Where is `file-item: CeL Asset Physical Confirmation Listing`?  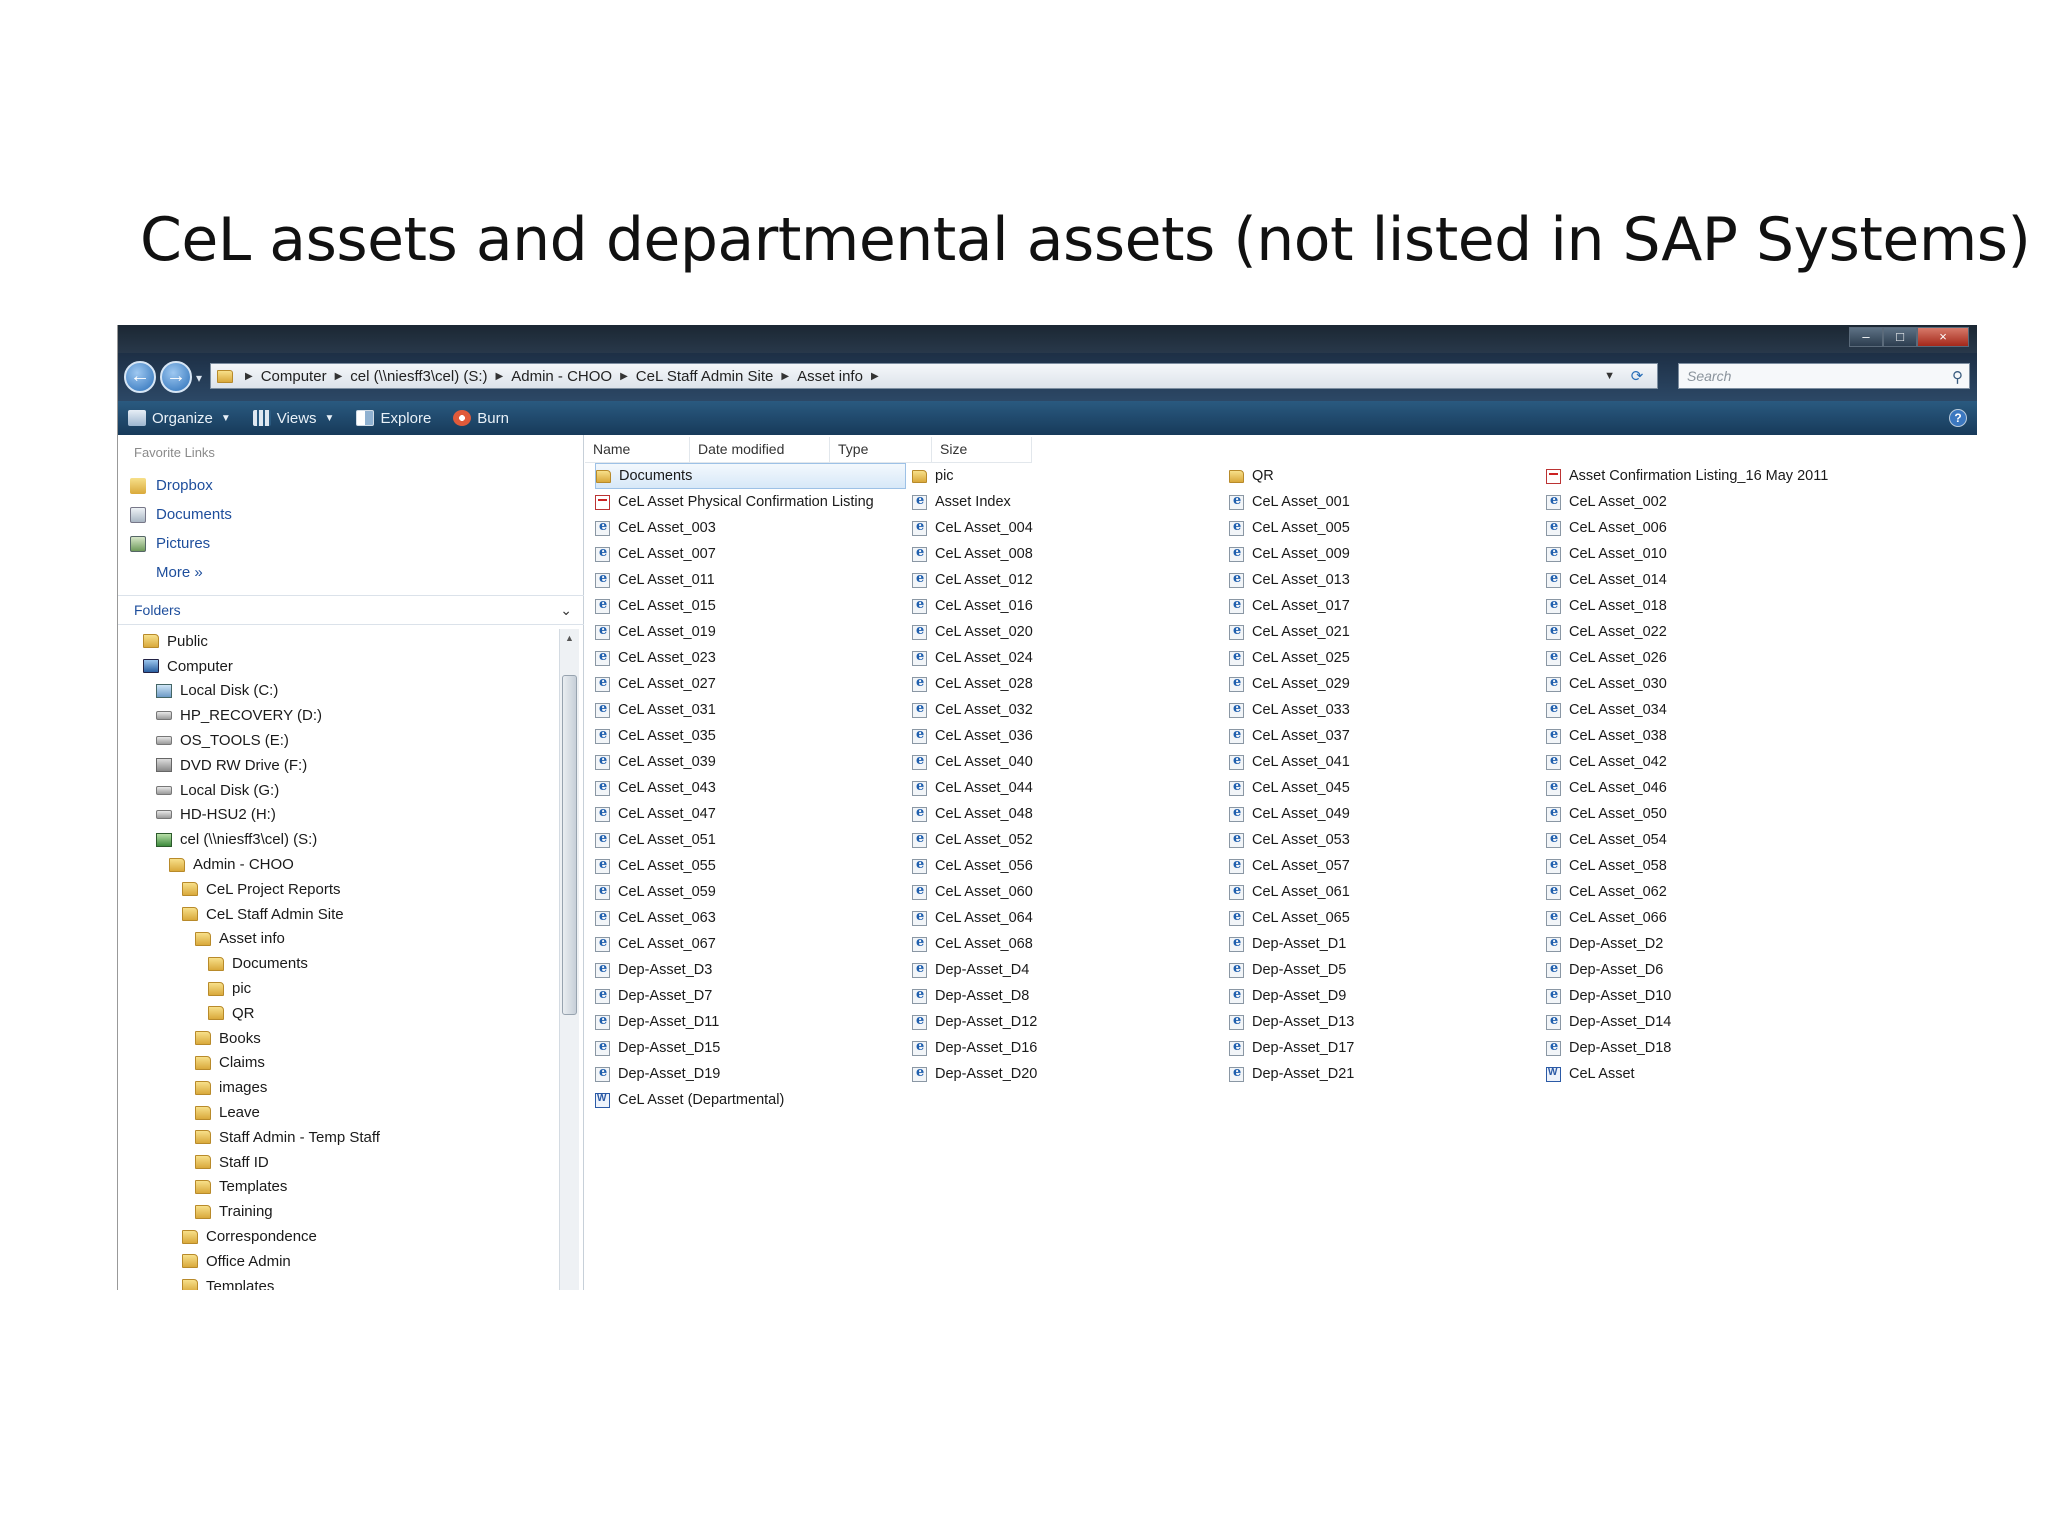 file-item: CeL Asset Physical Confirmation Listing is located at coordinates (753, 502).